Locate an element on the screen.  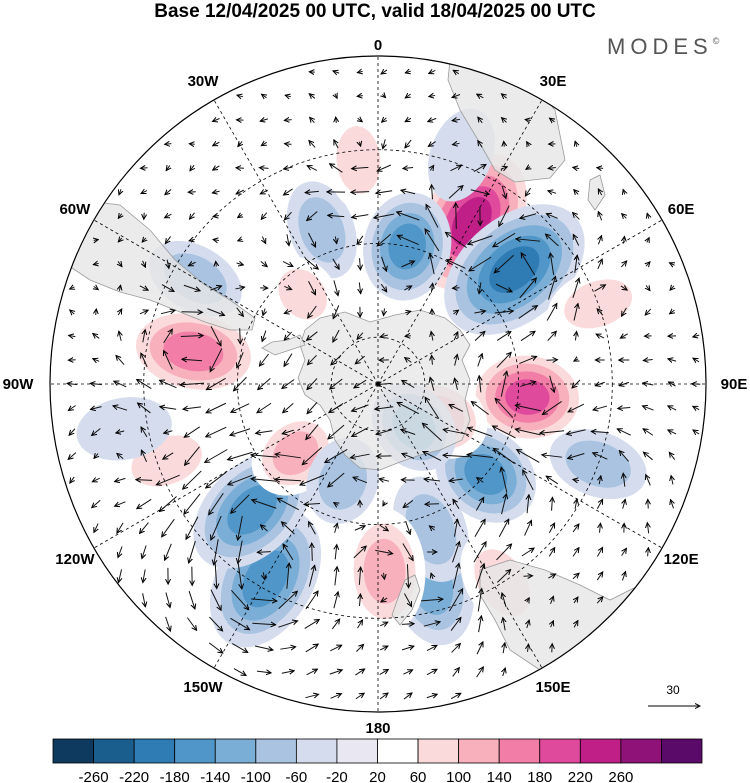
antarctic-peninsula is located at coordinates (283, 345).